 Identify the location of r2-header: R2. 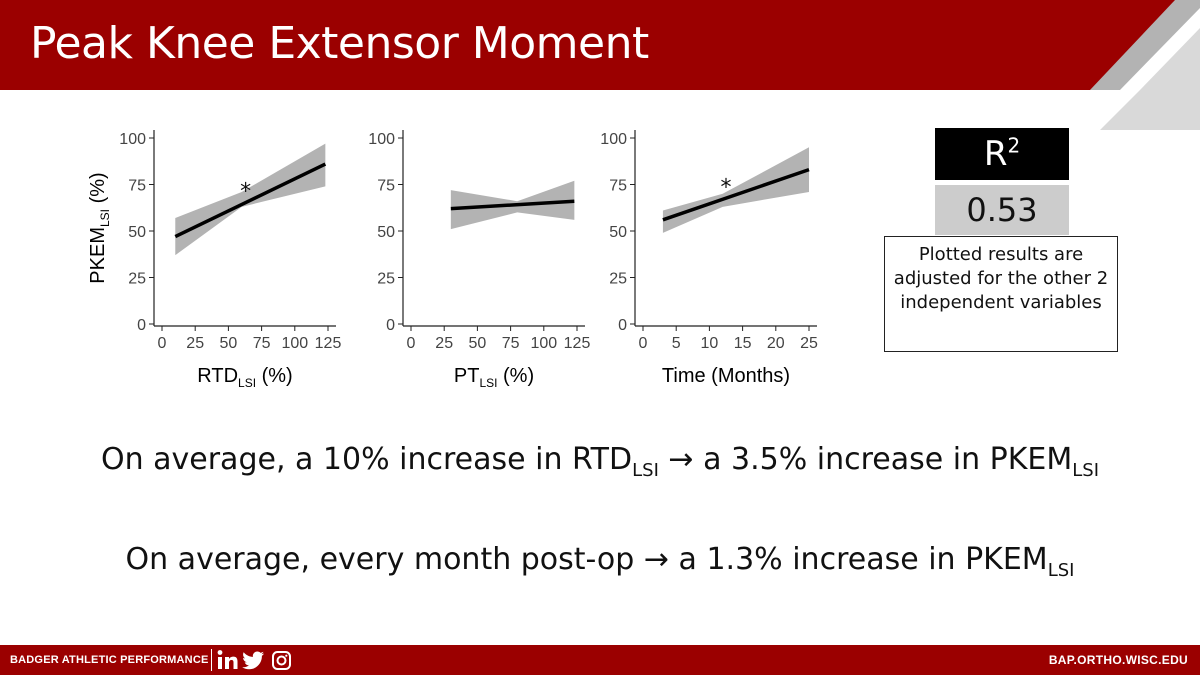
(1002, 154).